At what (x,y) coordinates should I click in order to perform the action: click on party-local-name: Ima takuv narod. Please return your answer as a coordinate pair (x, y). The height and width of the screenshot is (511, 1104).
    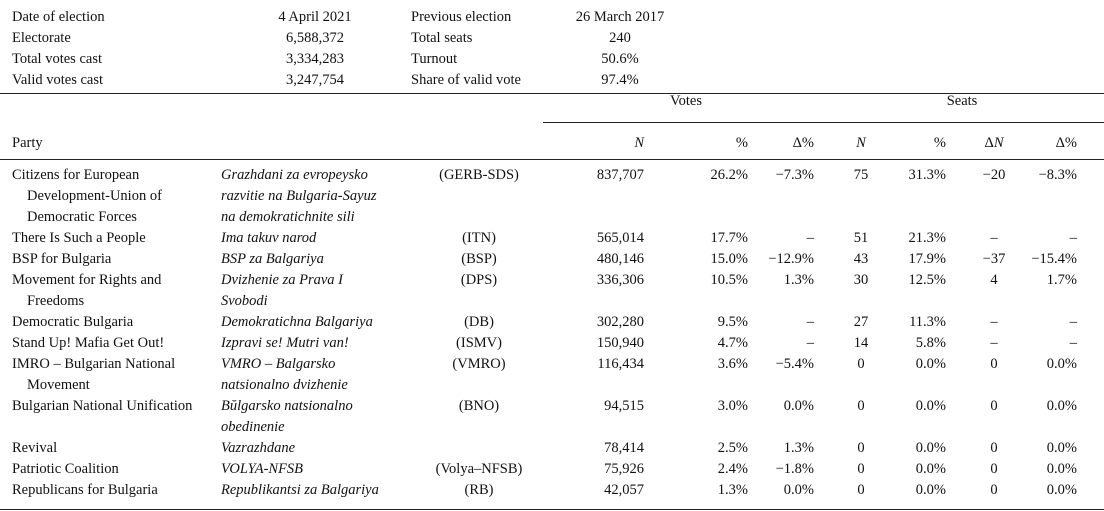
    Looking at the image, I should click on (269, 238).